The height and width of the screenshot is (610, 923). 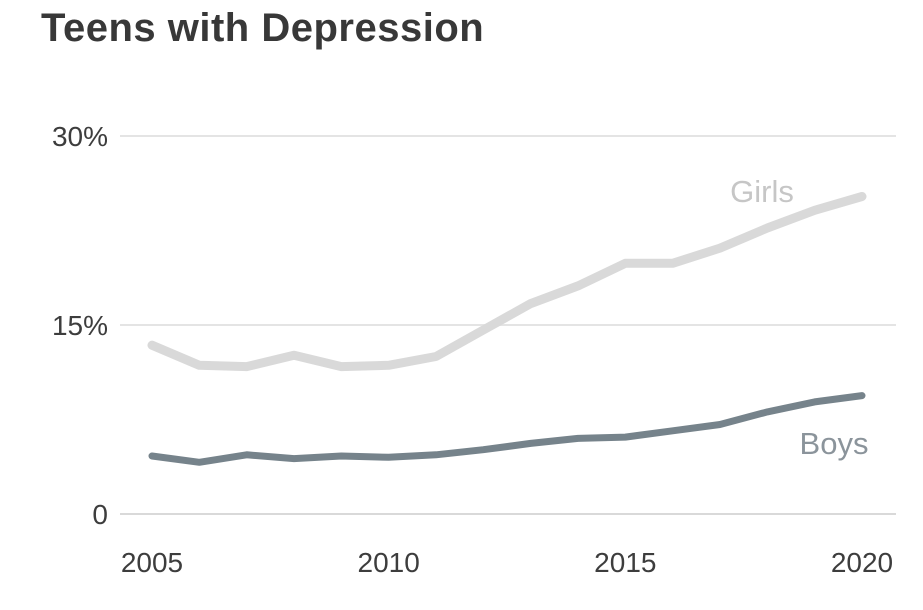 I want to click on boys-series-label: Boys, so click(x=834, y=443).